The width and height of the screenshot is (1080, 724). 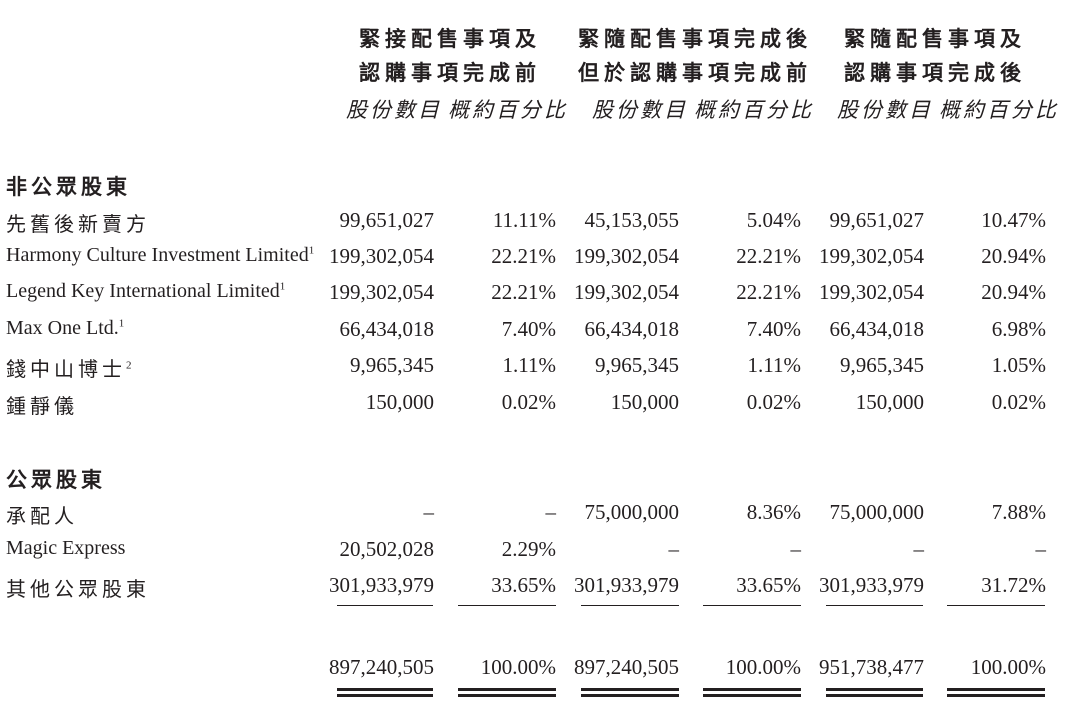 I want to click on cell-before-shares: 66,434,018, so click(x=387, y=329).